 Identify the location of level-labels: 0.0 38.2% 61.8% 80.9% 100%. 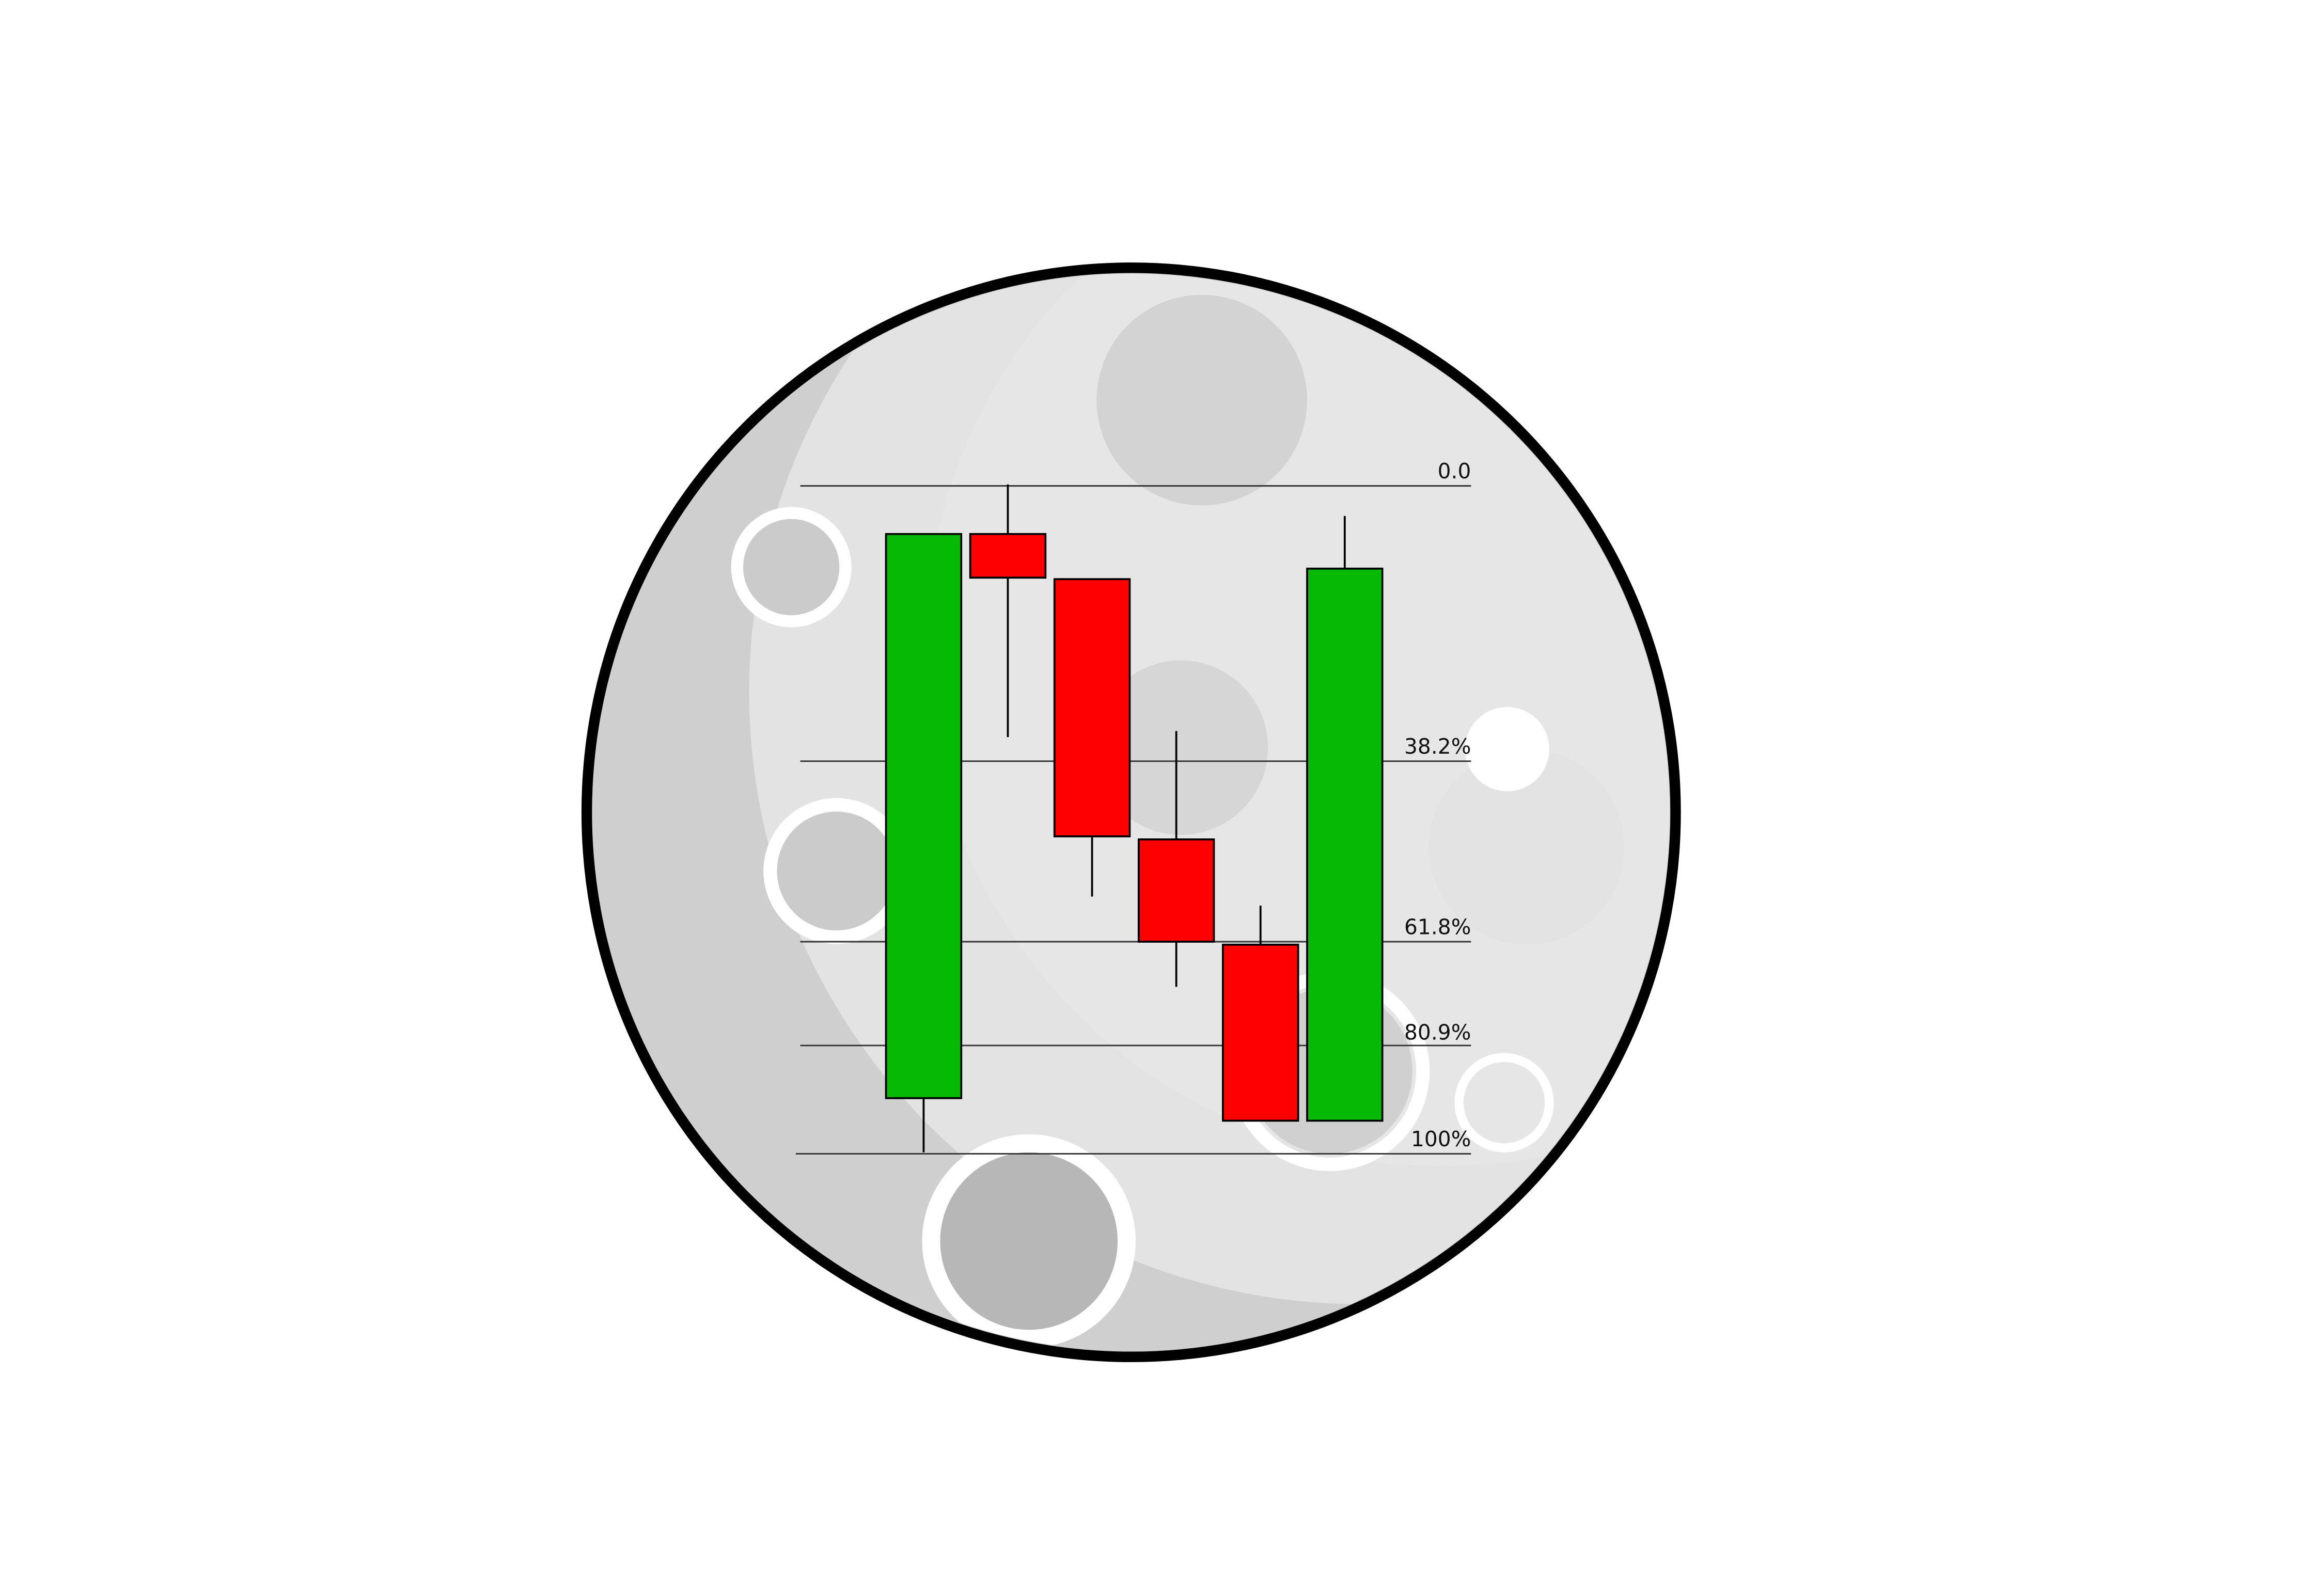
(1438, 805).